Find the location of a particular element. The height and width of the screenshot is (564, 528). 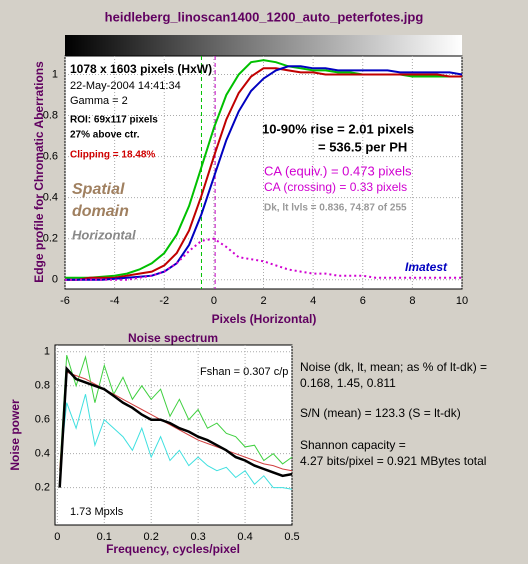

x-tick-label: 0.3 is located at coordinates (197, 537).